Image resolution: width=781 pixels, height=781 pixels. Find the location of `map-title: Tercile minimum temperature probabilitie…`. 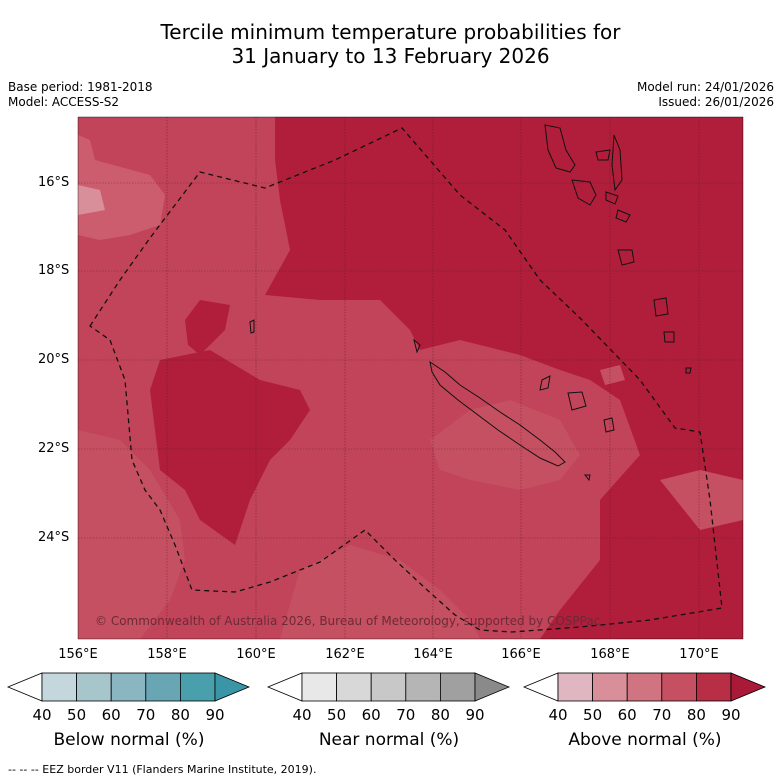

map-title: Tercile minimum temperature probabilitie… is located at coordinates (390, 44).